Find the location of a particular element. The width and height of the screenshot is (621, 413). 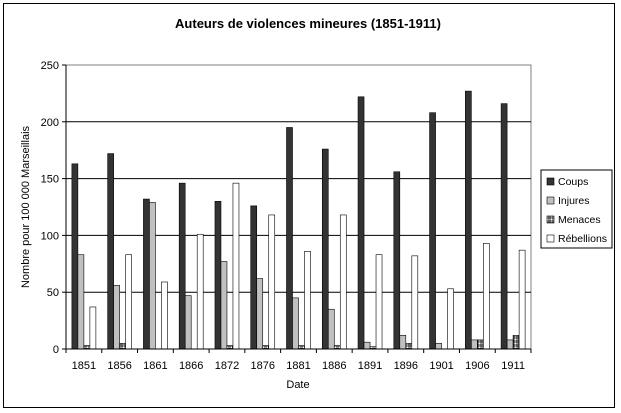

legend-label-menaces: Menaces is located at coordinates (579, 220).